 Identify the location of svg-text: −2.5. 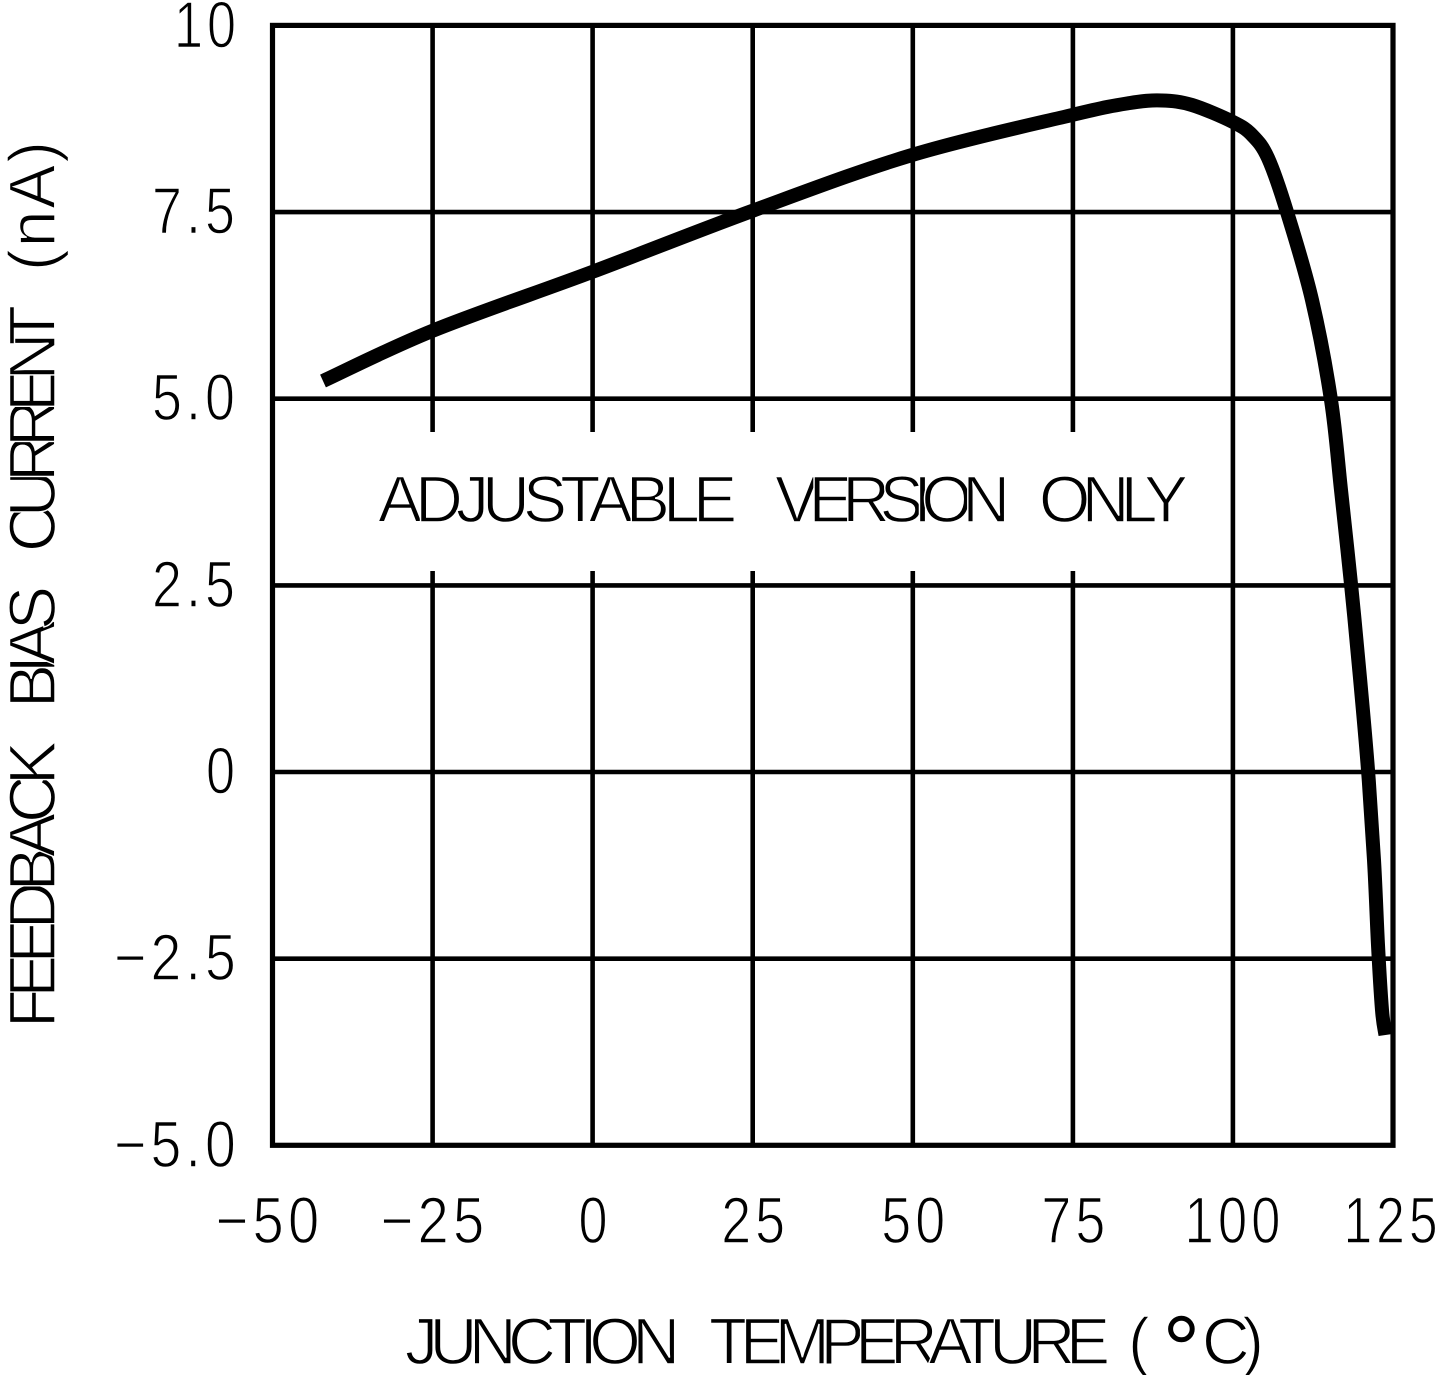
(177, 957).